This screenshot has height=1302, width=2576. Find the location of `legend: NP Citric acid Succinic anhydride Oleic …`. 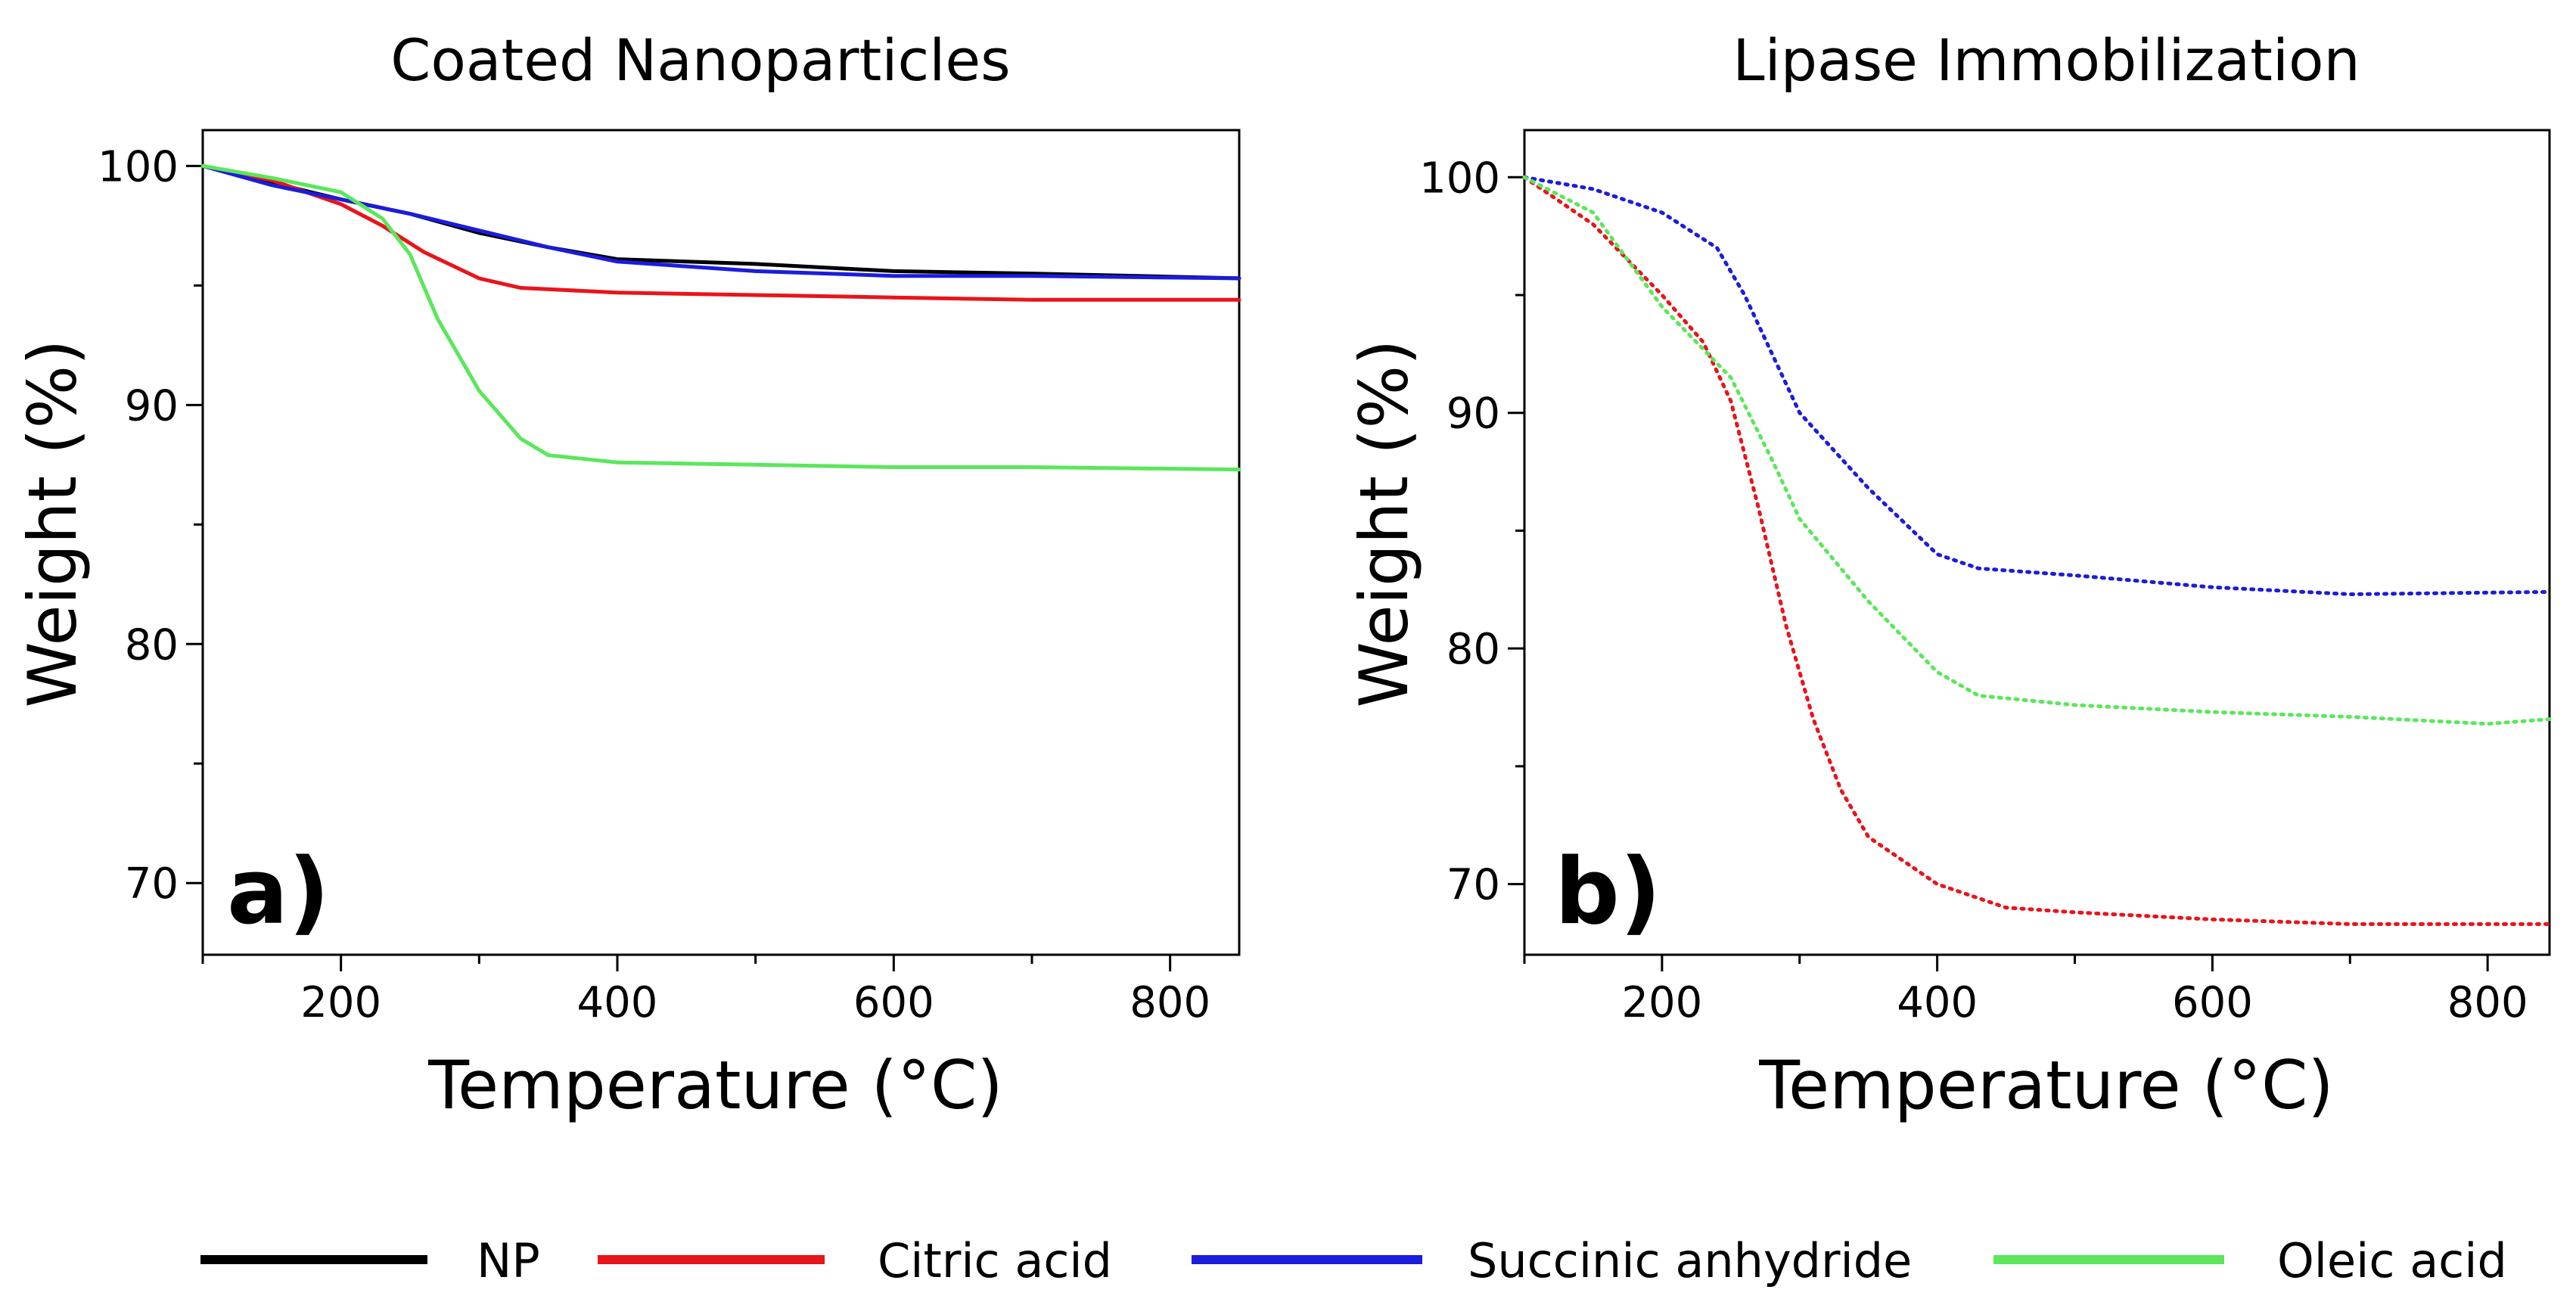

legend: NP Citric acid Succinic anhydride Oleic … is located at coordinates (1353, 1260).